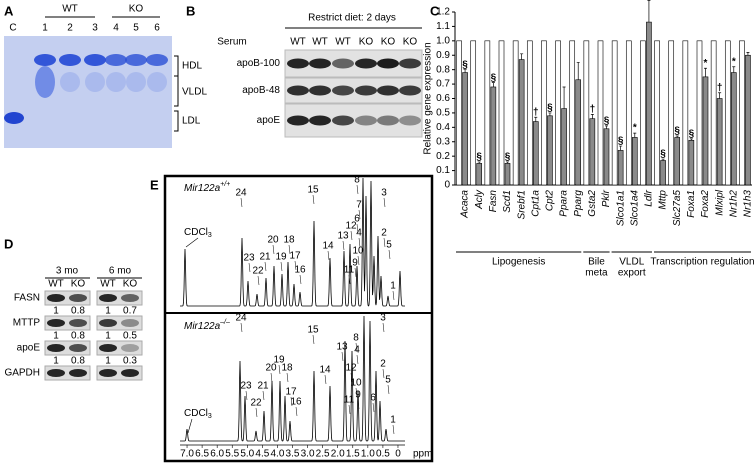  Describe the element at coordinates (366, 42) in the screenshot. I see `lane-label: KO` at that location.